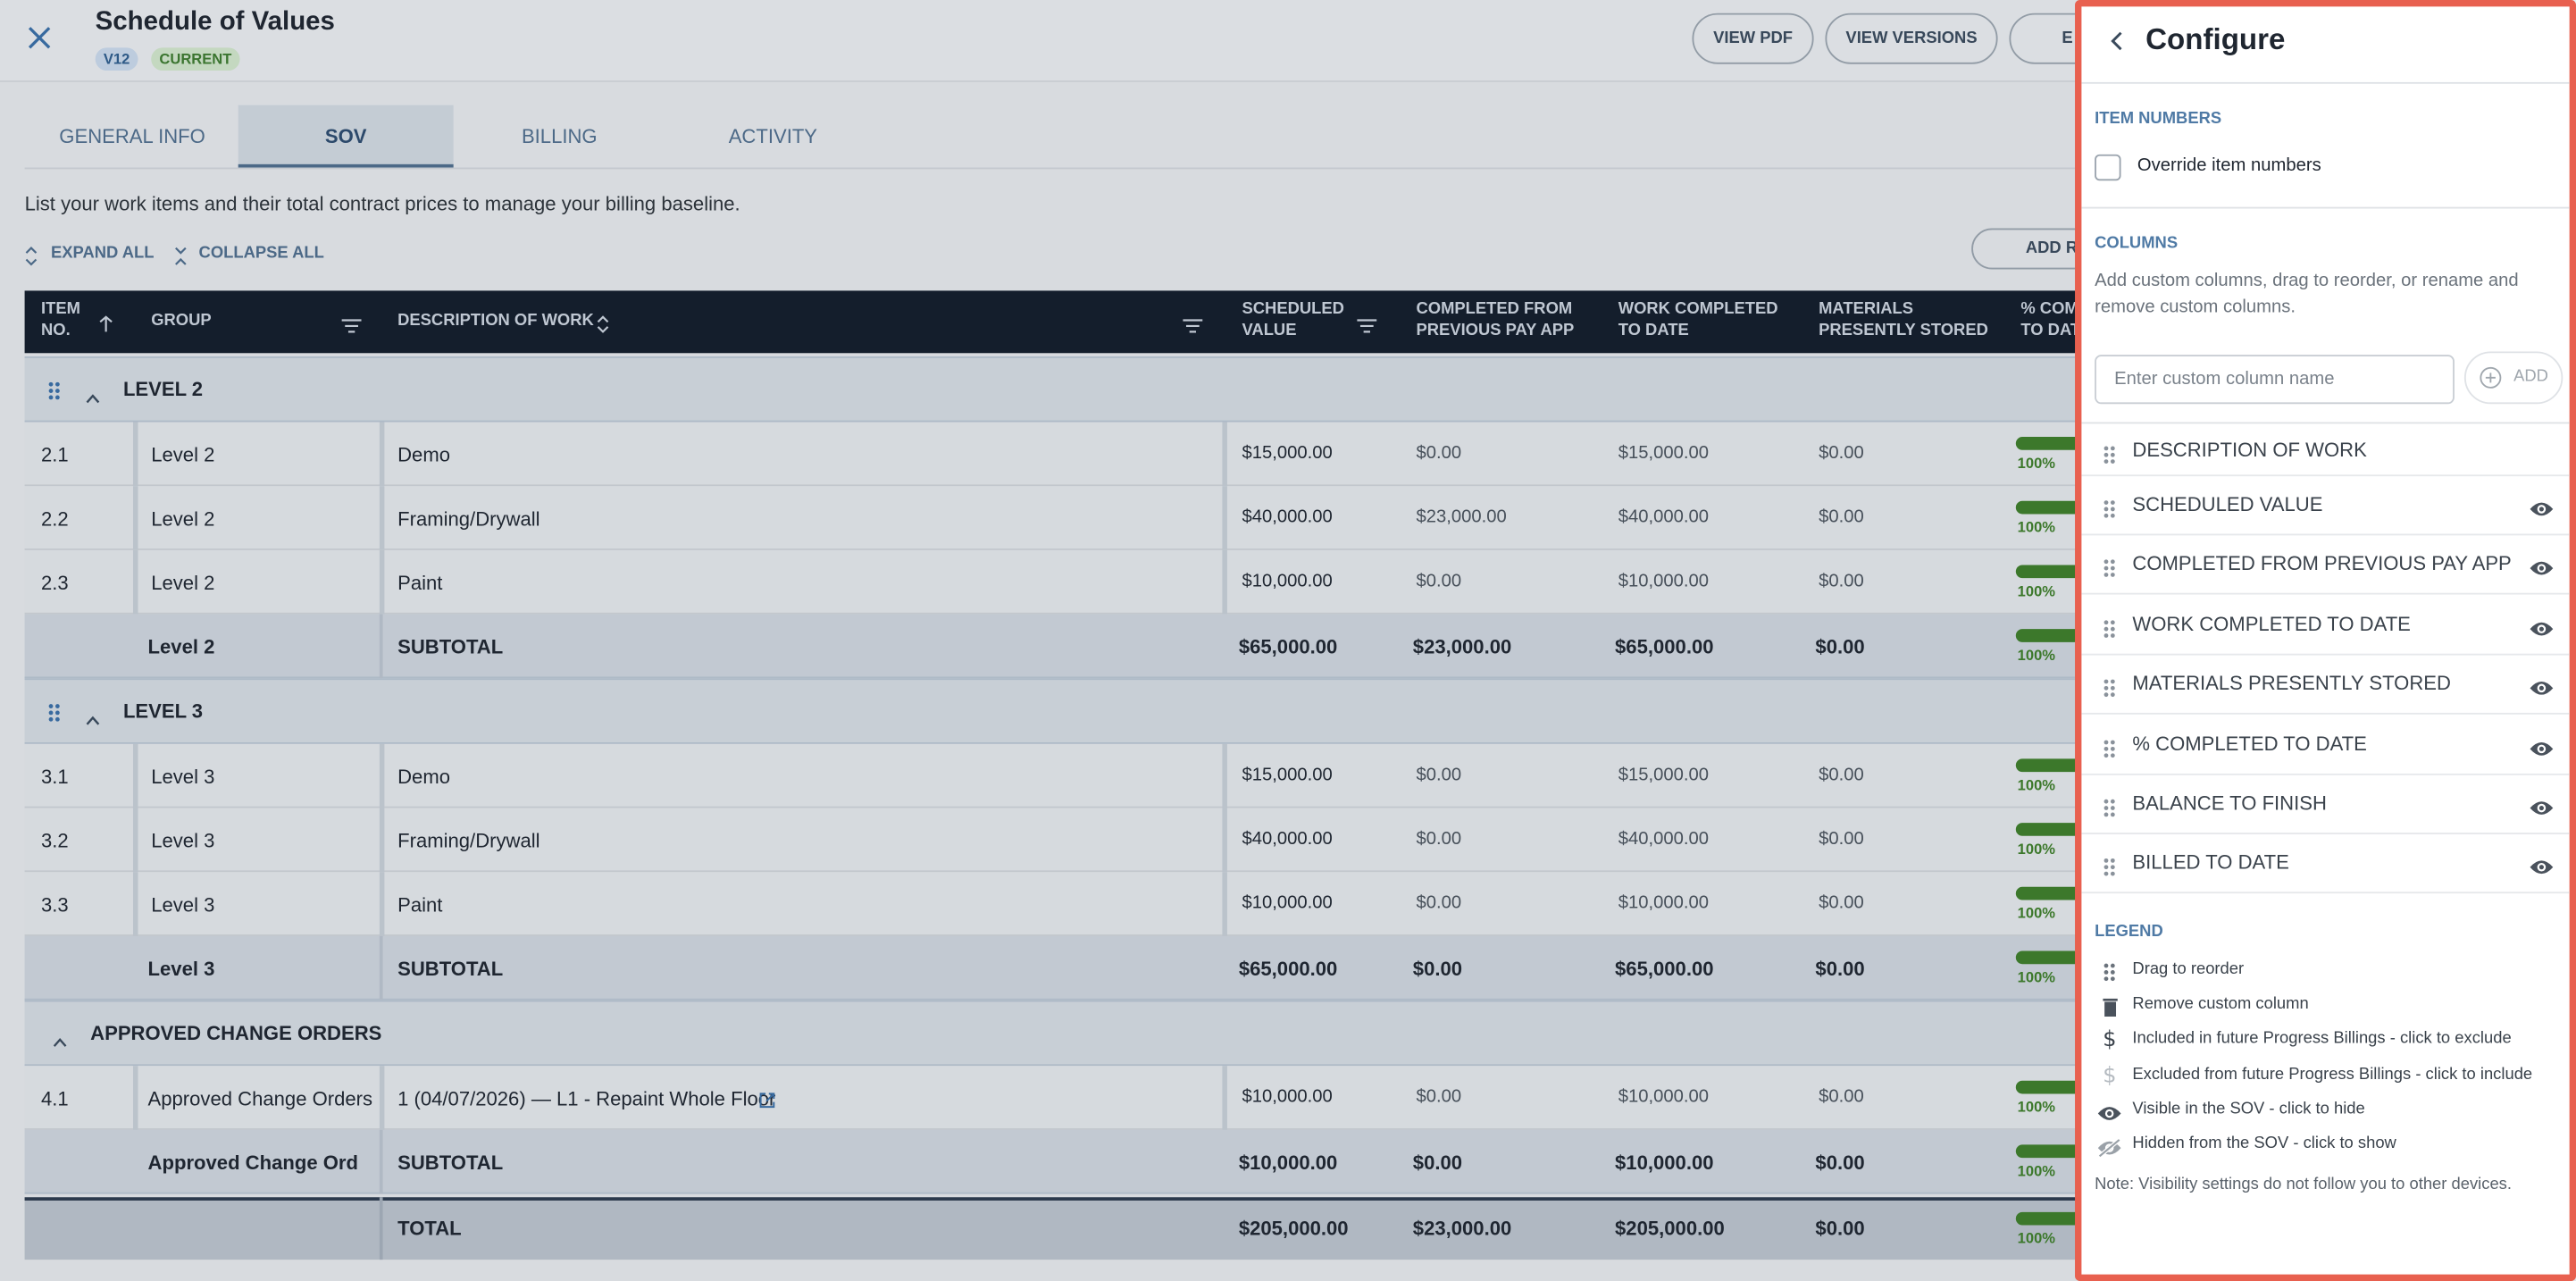  Describe the element at coordinates (1059, 1033) in the screenshot. I see `group-row` at that location.